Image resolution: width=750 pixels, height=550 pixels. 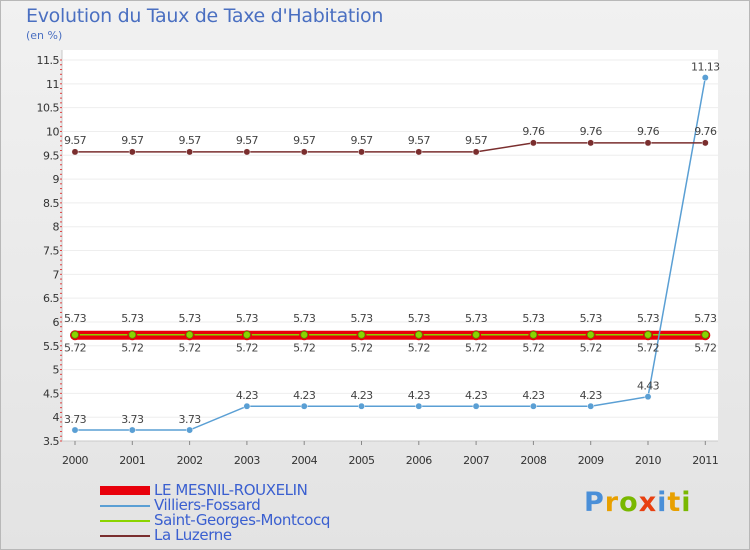 What do you see at coordinates (612, 502) in the screenshot?
I see `logo-letter: r` at bounding box center [612, 502].